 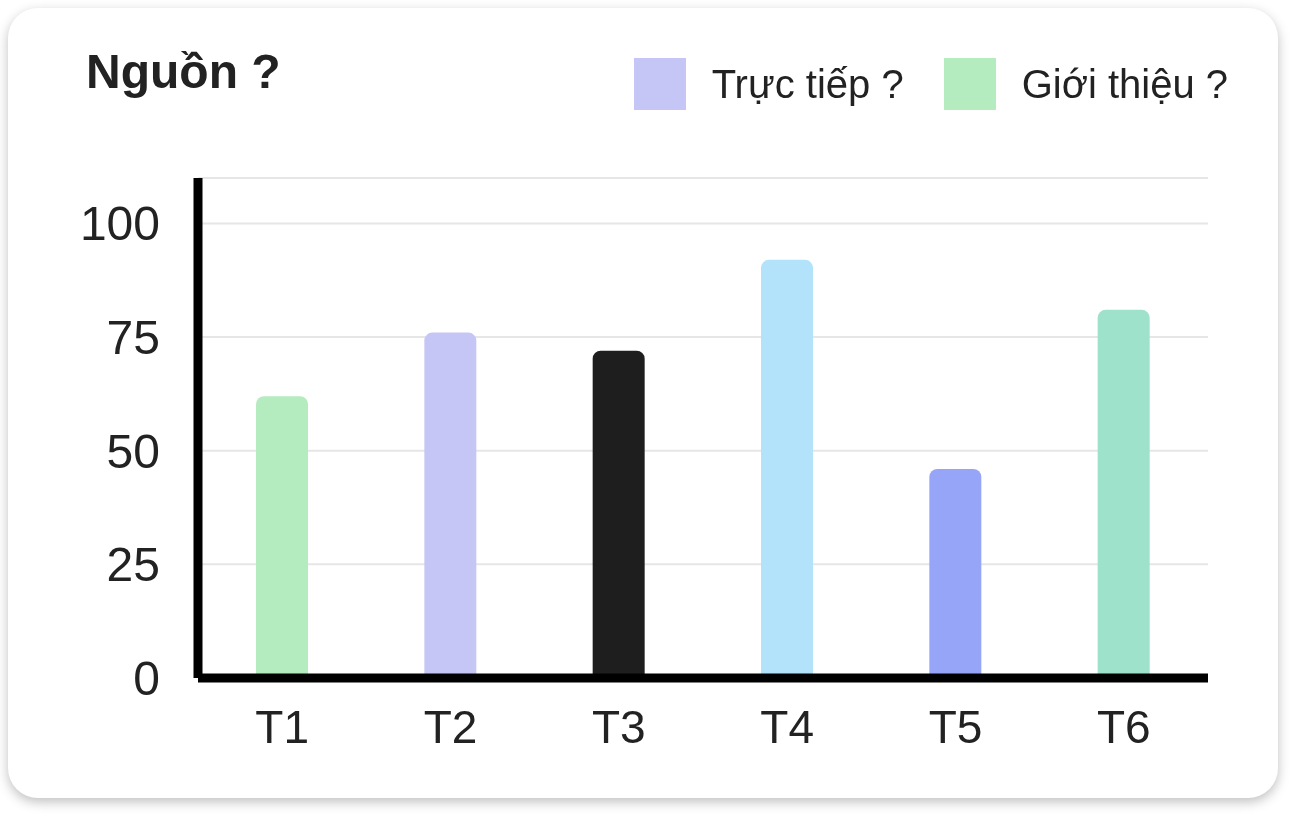 I want to click on legend-label: Giới thiệu ?, so click(x=1124, y=84).